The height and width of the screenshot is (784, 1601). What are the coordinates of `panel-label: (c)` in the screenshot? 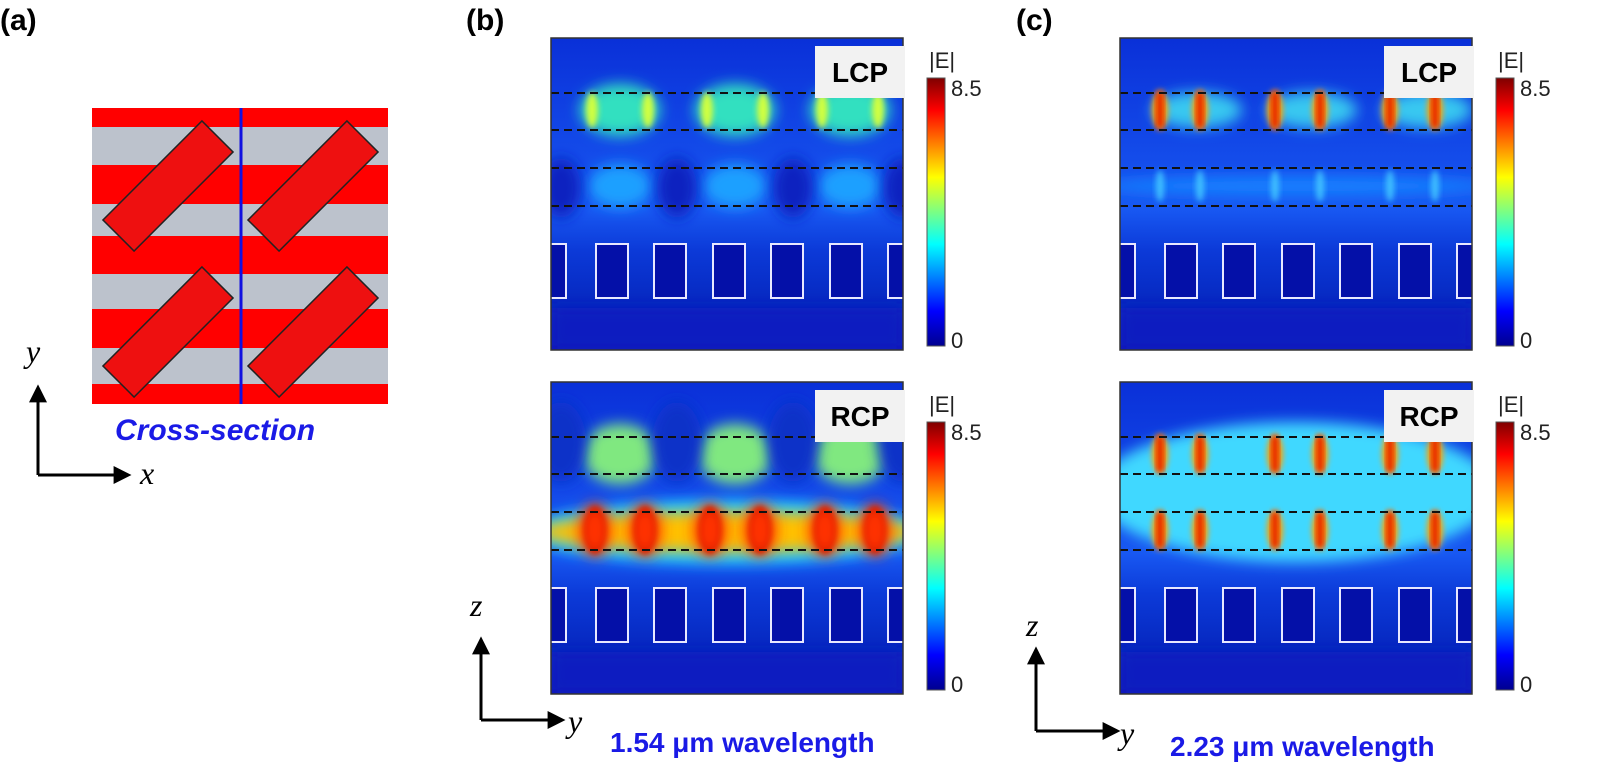 It's located at (1034, 20).